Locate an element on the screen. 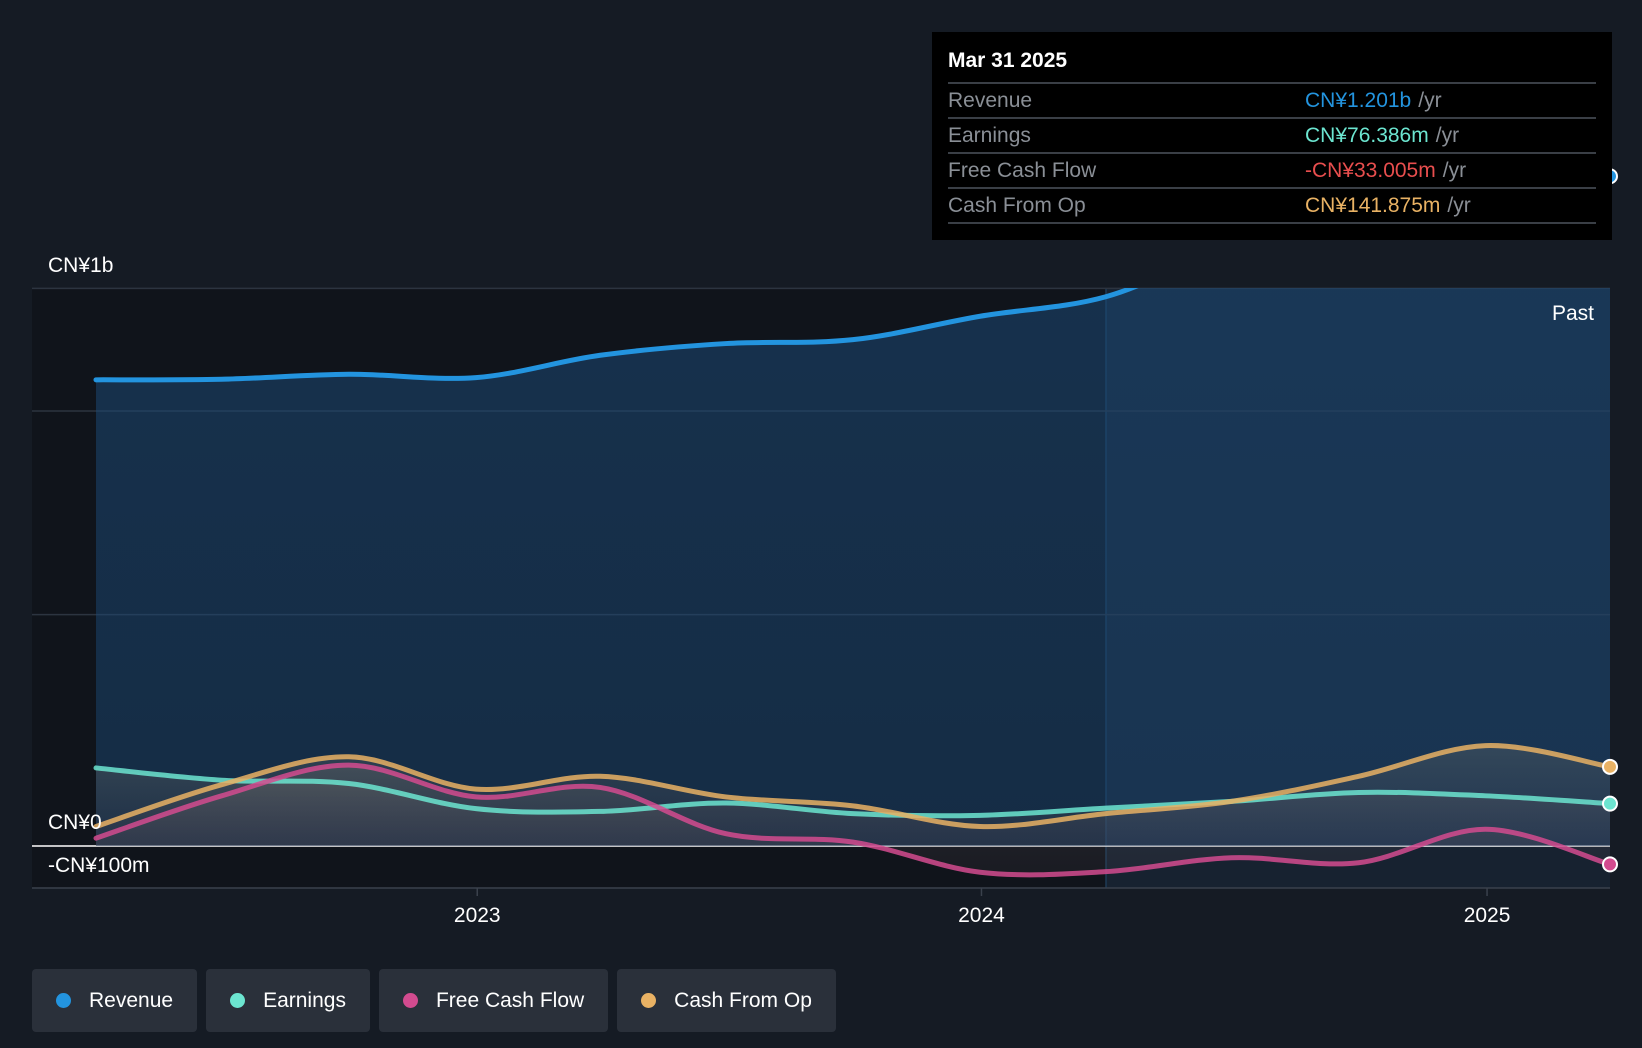 This screenshot has height=1048, width=1642. tooltip-value: -CN¥33.005m is located at coordinates (1370, 170).